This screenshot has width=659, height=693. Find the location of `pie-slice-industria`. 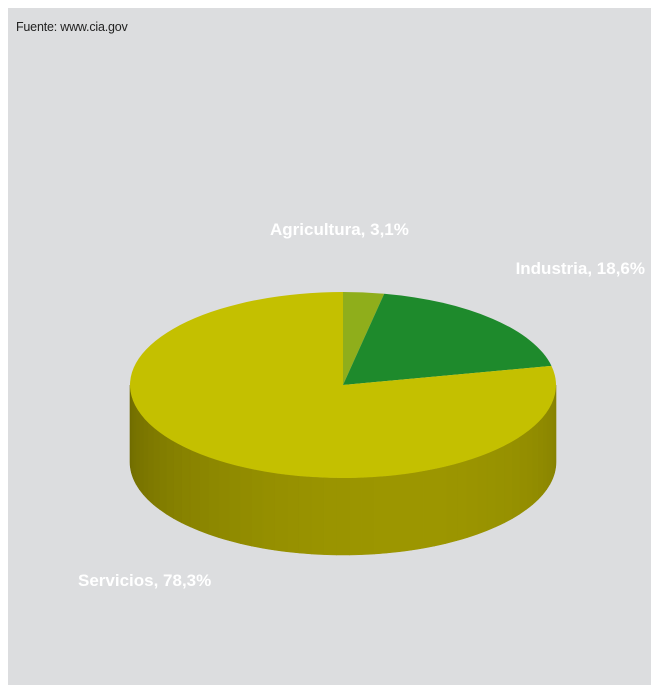

pie-slice-industria is located at coordinates (447, 339).